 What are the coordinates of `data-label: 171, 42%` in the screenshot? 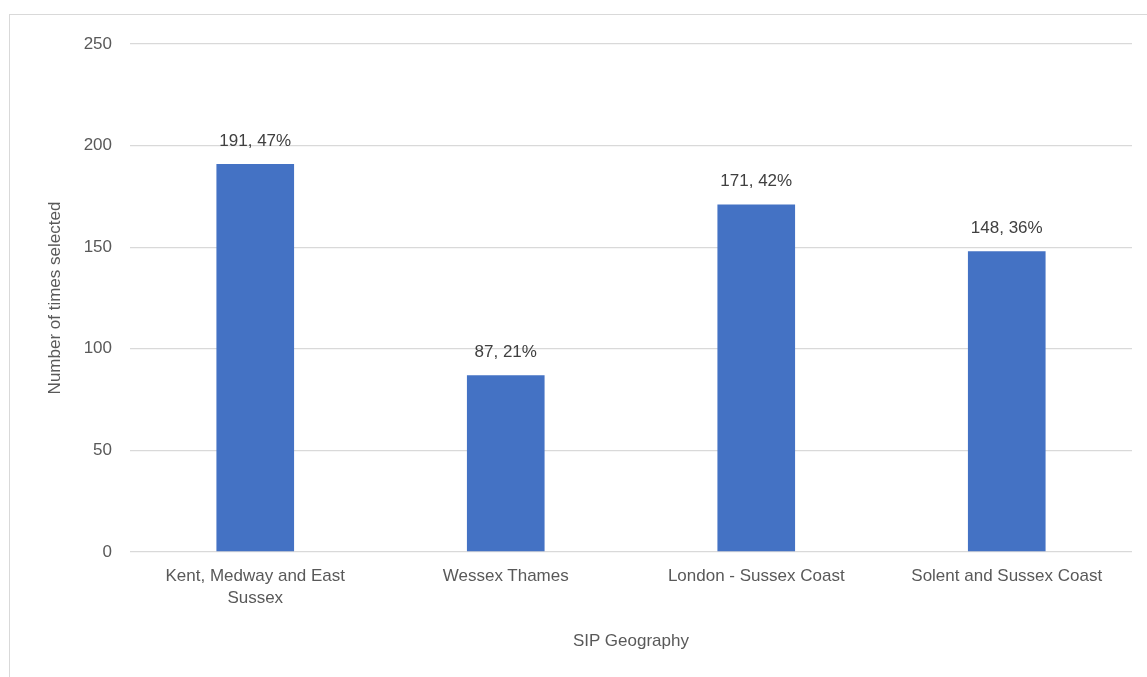 It's located at (756, 181).